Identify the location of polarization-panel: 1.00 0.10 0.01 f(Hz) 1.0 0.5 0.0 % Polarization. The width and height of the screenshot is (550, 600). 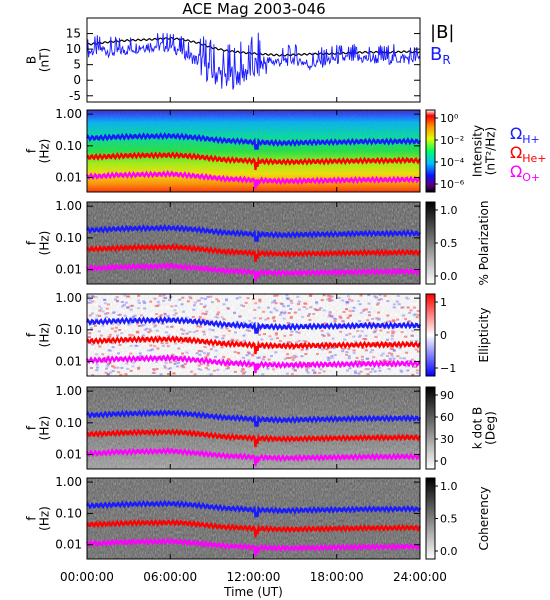
(257, 242).